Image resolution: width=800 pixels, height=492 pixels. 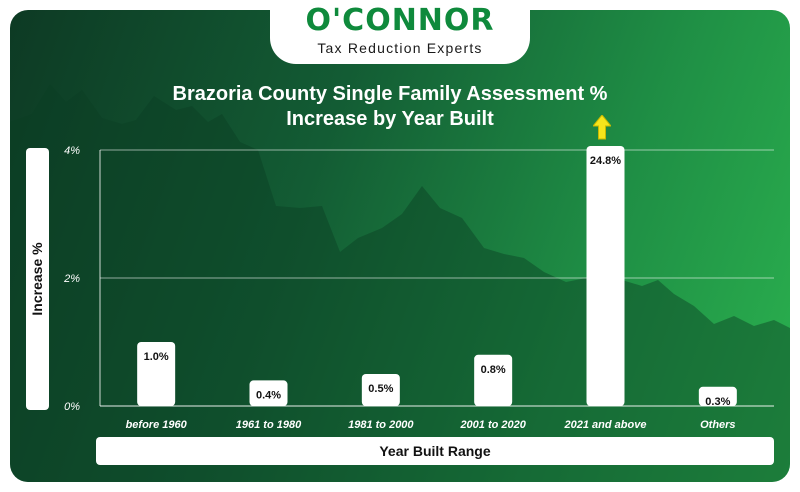 What do you see at coordinates (269, 425) in the screenshot?
I see `x-tick-label: 1961 to 1980` at bounding box center [269, 425].